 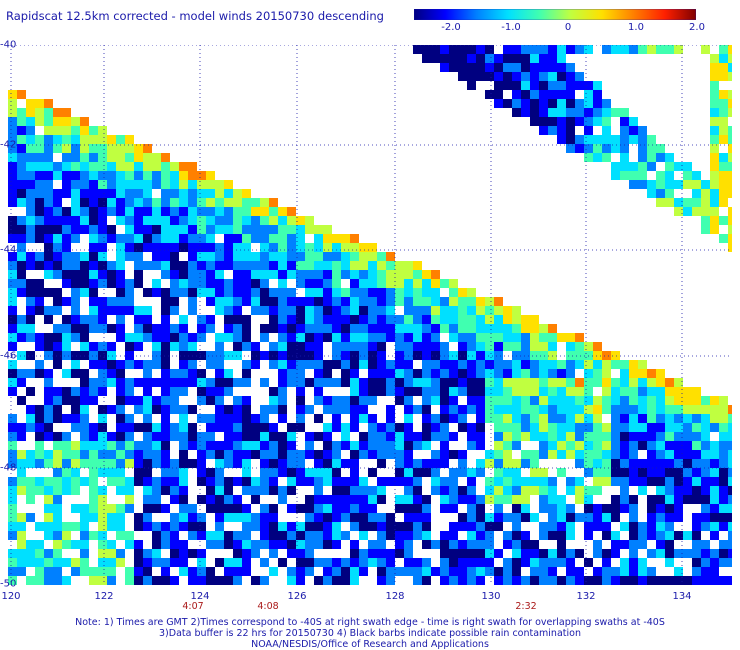 I want to click on lon-label-128: 128, so click(x=395, y=596).